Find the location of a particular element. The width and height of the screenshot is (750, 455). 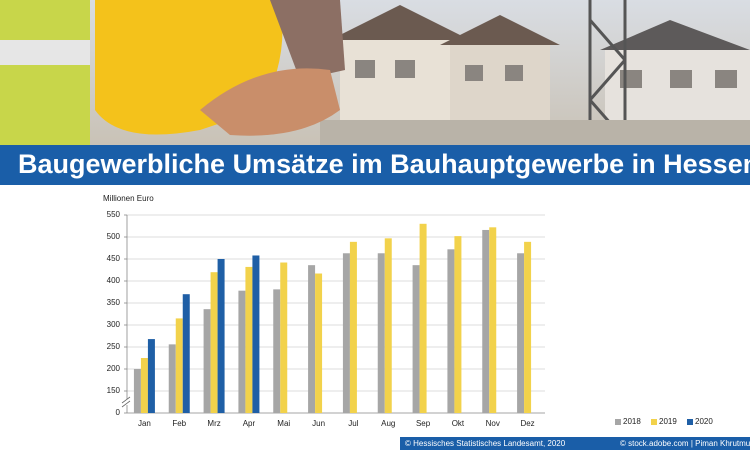

x-tick-label: Jul is located at coordinates (353, 423).